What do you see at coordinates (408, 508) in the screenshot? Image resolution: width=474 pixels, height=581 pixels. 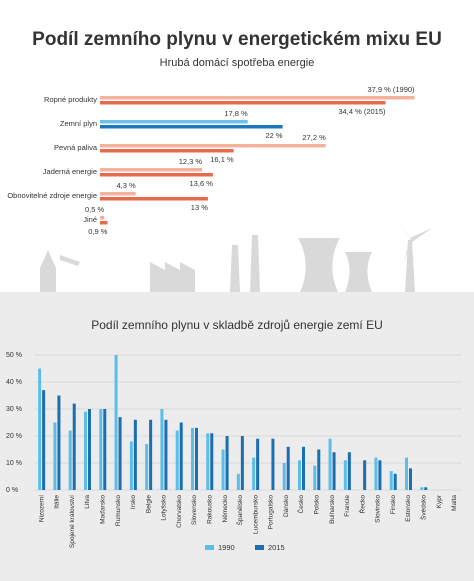 I see `x-tick-label: Estonsko` at bounding box center [408, 508].